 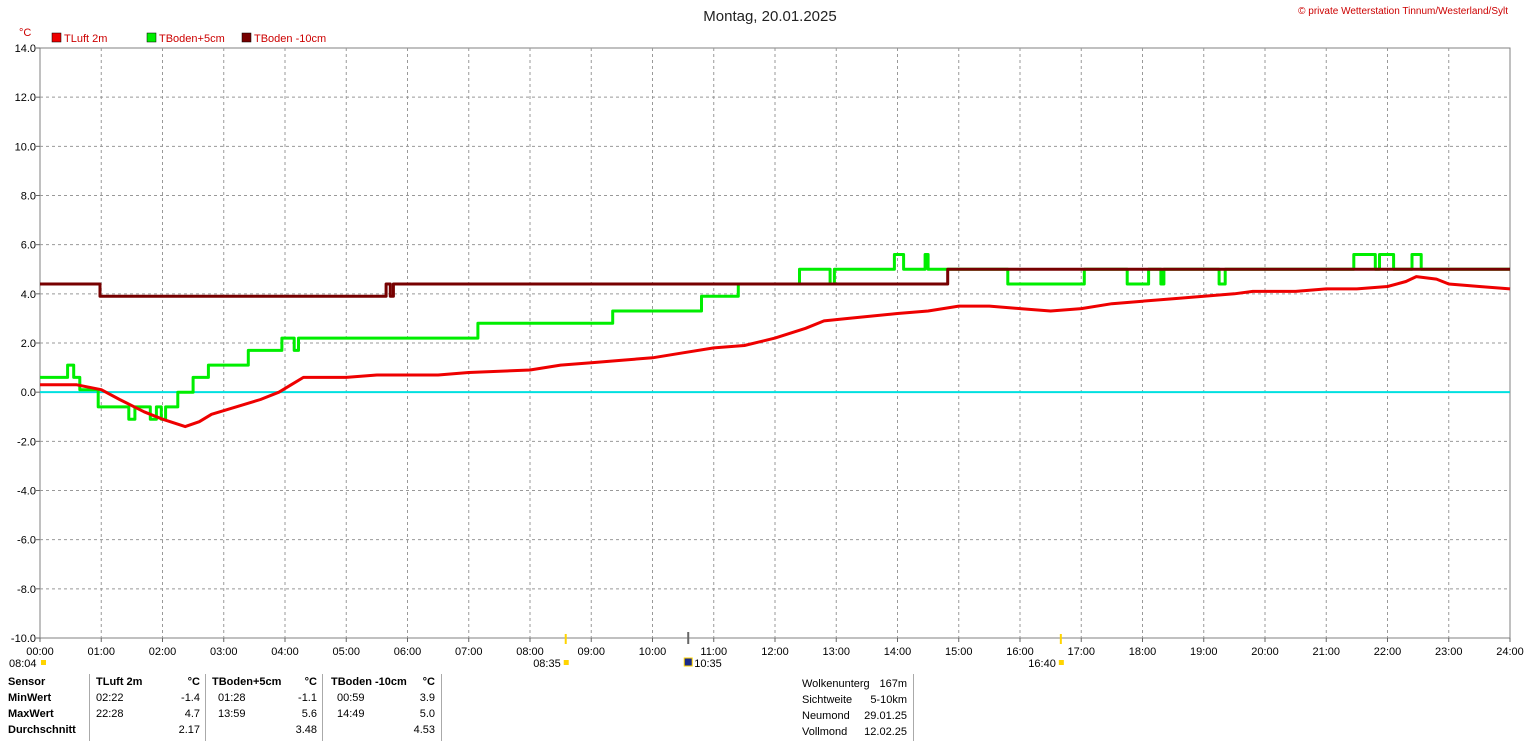 I want to click on stats-avg-value: 3.48, so click(x=306, y=730).